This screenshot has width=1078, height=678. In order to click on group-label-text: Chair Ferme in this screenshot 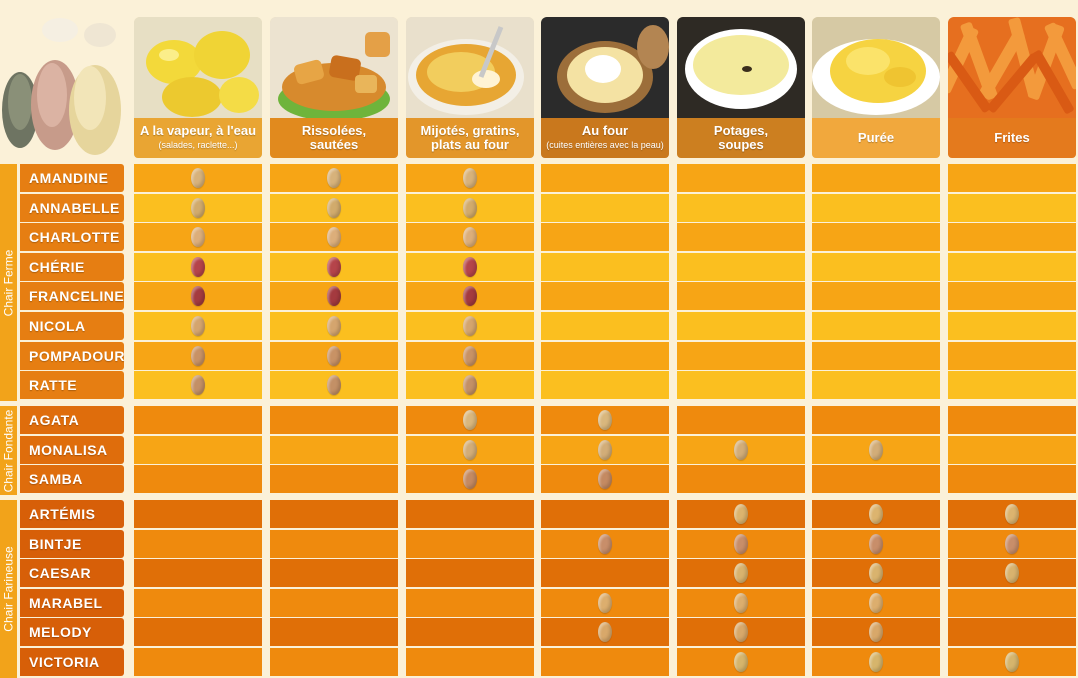, I will do `click(8, 282)`.